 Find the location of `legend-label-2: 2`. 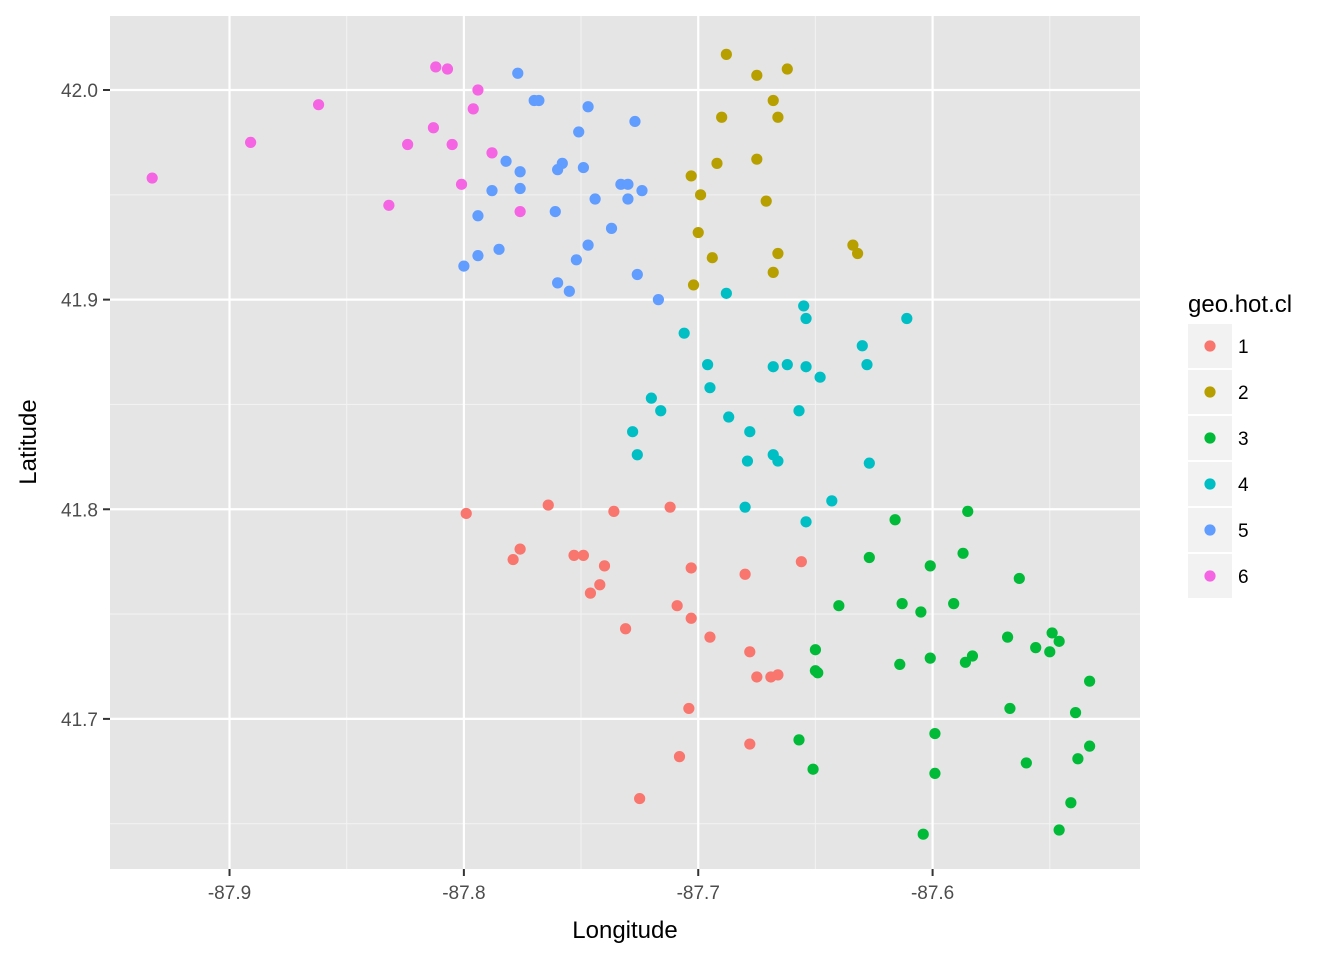

legend-label-2: 2 is located at coordinates (1243, 393).